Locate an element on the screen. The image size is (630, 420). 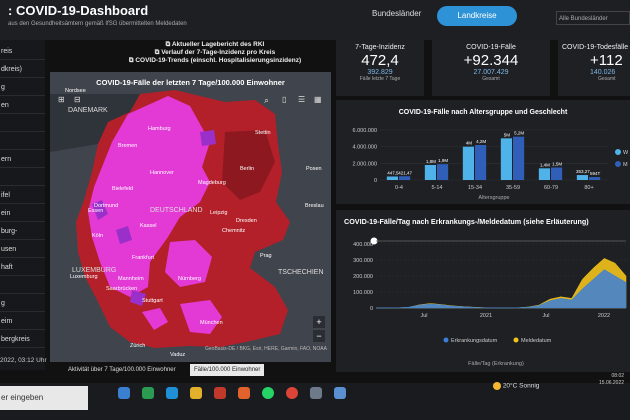
x-tick-label: 0-4 is located at coordinates (399, 188).